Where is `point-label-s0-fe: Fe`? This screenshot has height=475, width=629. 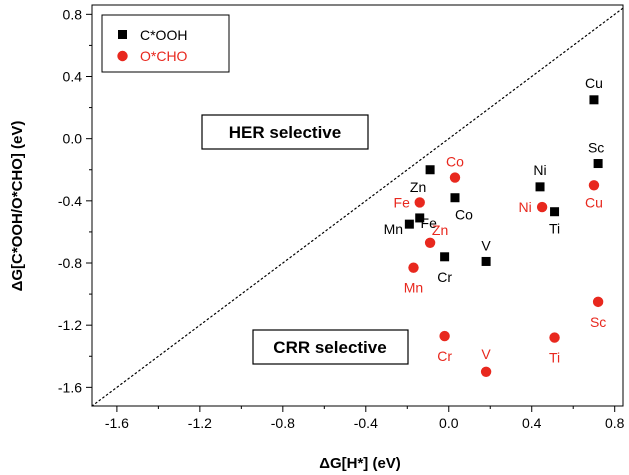
point-label-s0-fe: Fe is located at coordinates (429, 223).